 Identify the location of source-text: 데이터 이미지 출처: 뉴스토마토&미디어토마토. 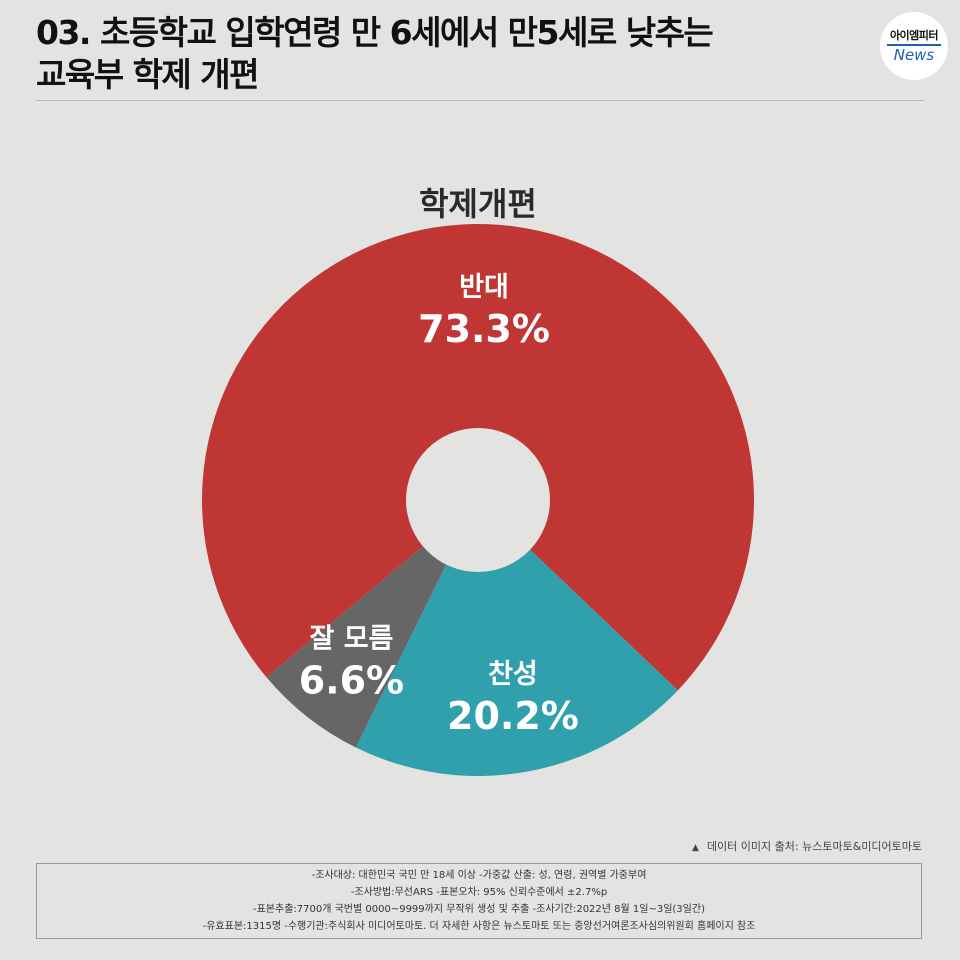
(814, 846).